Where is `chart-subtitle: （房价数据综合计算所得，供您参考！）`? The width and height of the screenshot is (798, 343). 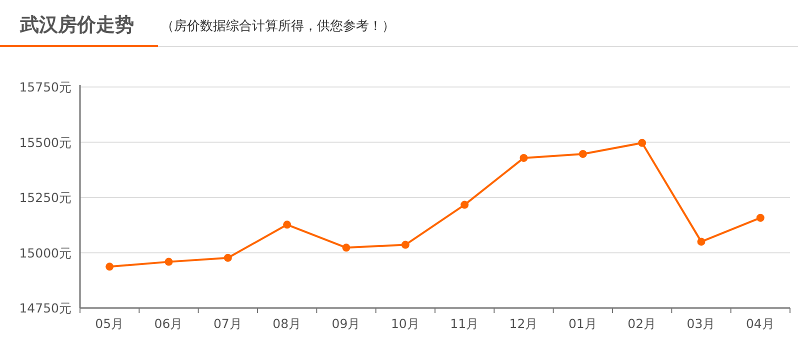
chart-subtitle: （房价数据综合计算所得，供您参考！） is located at coordinates (278, 26).